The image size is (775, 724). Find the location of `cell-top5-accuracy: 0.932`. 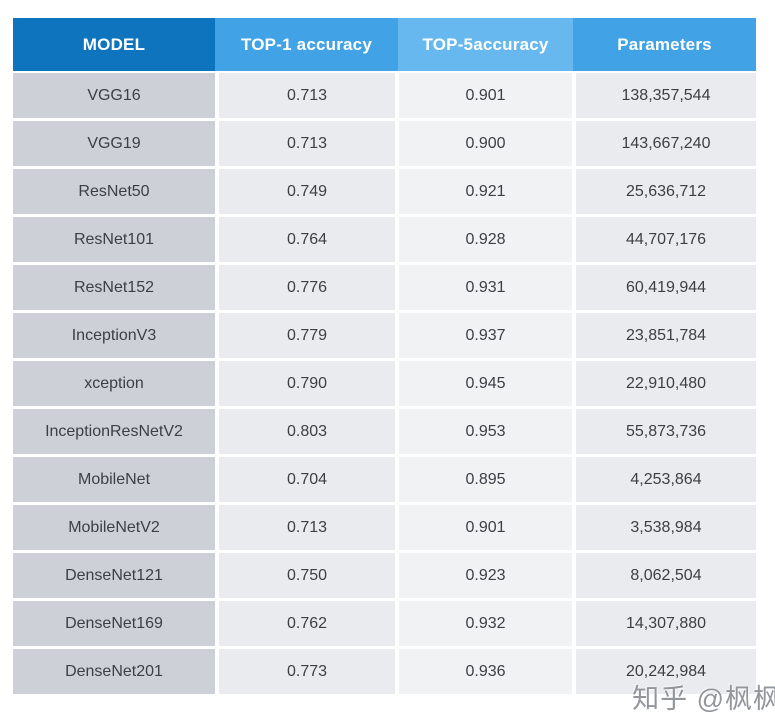

cell-top5-accuracy: 0.932 is located at coordinates (485, 623).